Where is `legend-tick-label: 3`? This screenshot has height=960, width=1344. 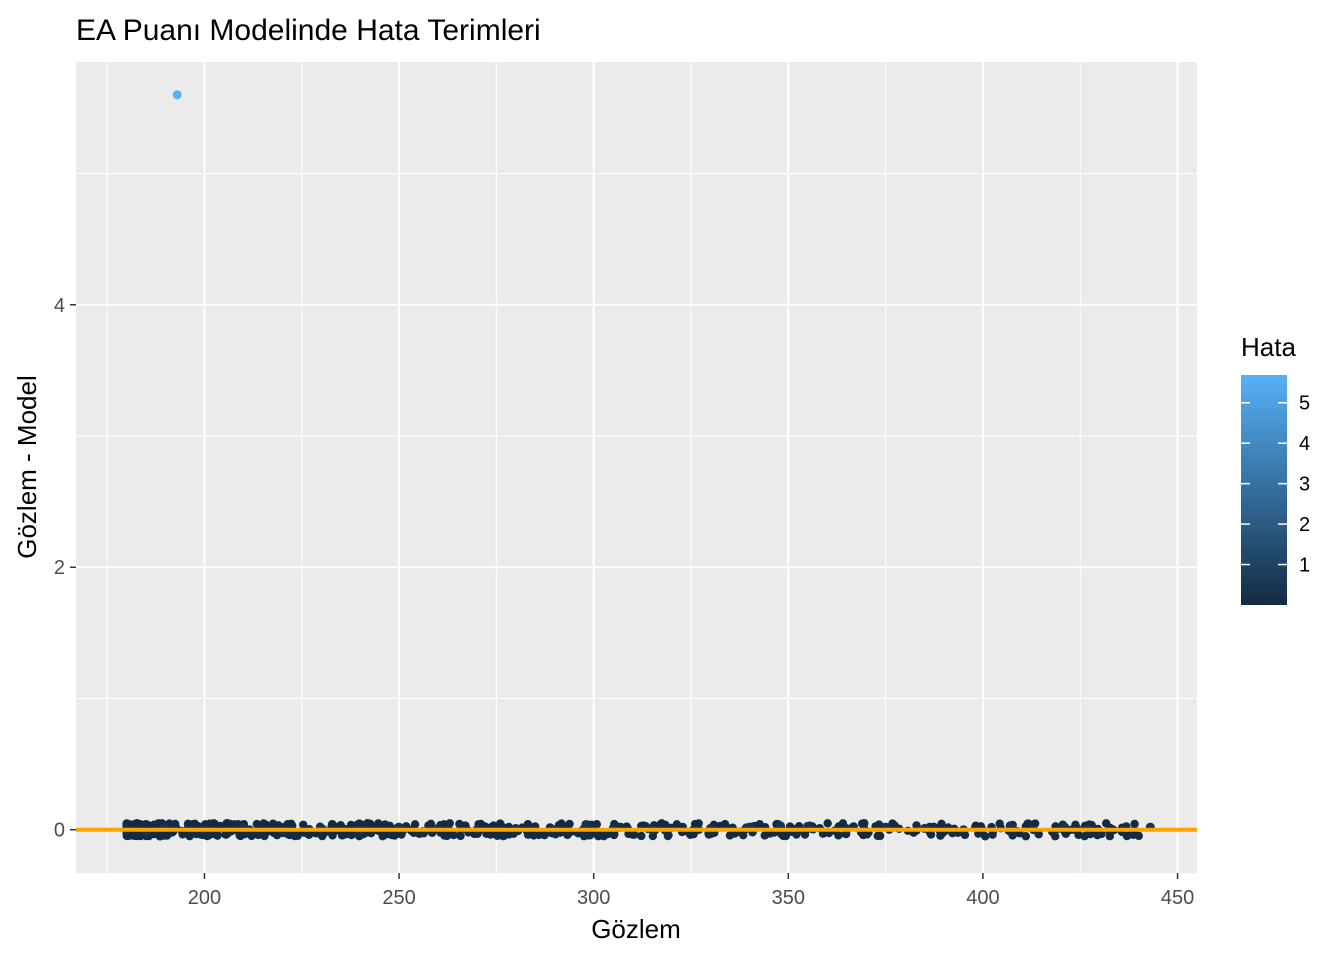
legend-tick-label: 3 is located at coordinates (1304, 485).